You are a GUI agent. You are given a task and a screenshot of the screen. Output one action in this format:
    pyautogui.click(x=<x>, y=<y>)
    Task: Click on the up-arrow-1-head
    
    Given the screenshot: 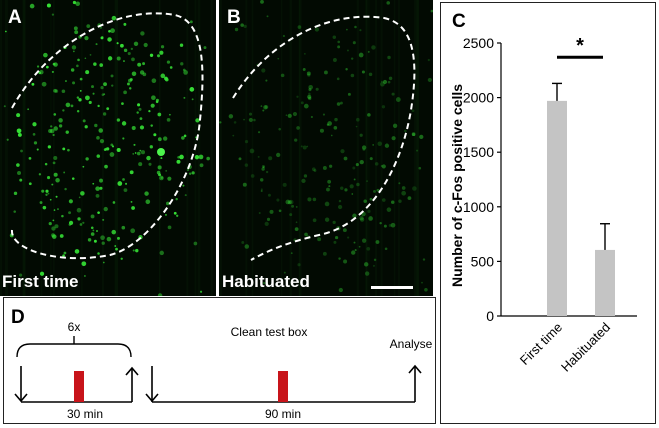 What is the action you would take?
    pyautogui.click(x=132, y=371)
    